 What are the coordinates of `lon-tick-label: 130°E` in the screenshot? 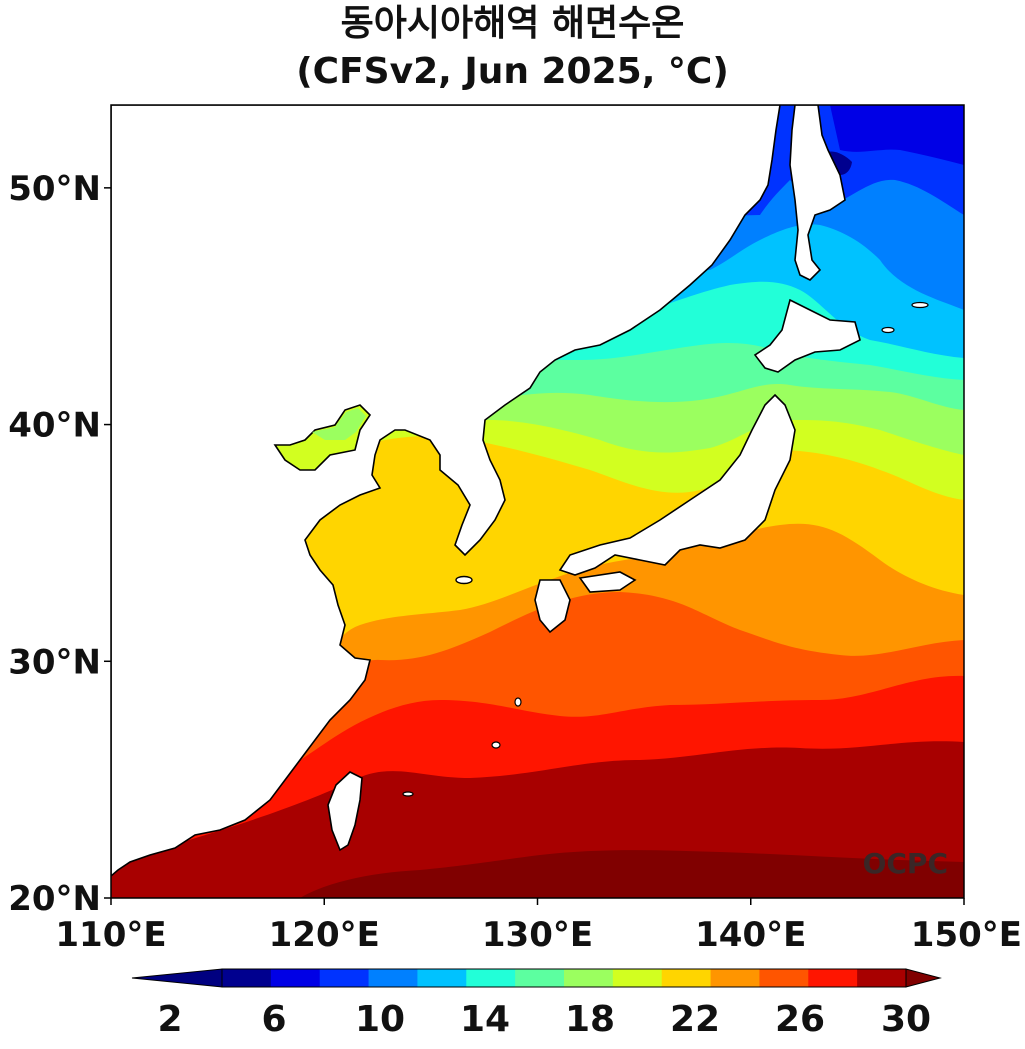 It's located at (537, 935).